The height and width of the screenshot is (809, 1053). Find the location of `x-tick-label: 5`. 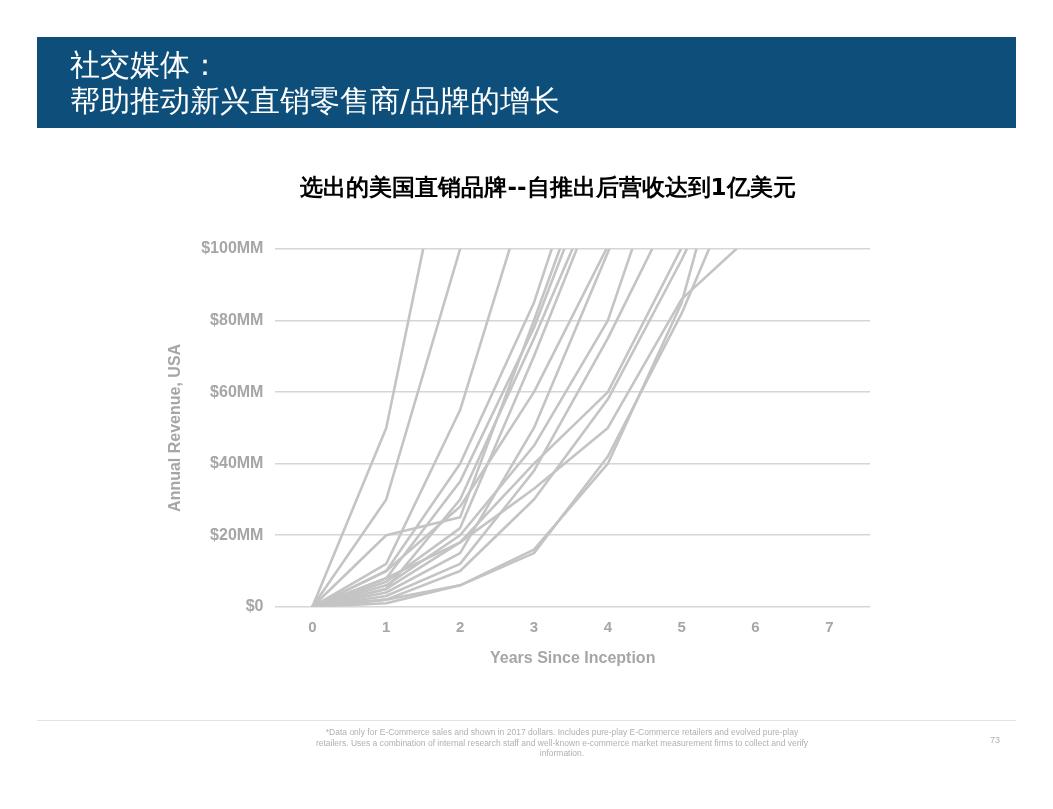

x-tick-label: 5 is located at coordinates (681, 626).